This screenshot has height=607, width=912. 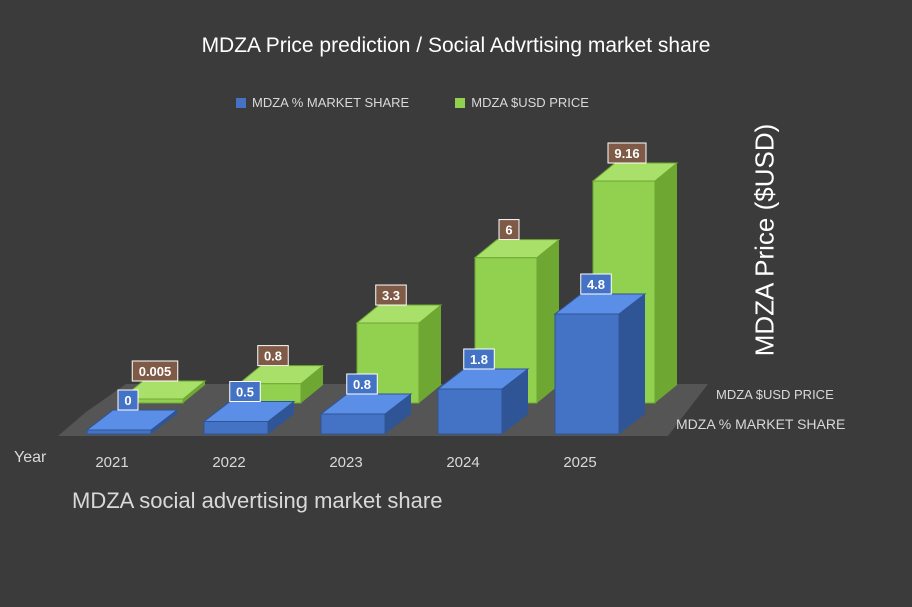 I want to click on data-label-box-mdza-market-share-2023, so click(x=362, y=384).